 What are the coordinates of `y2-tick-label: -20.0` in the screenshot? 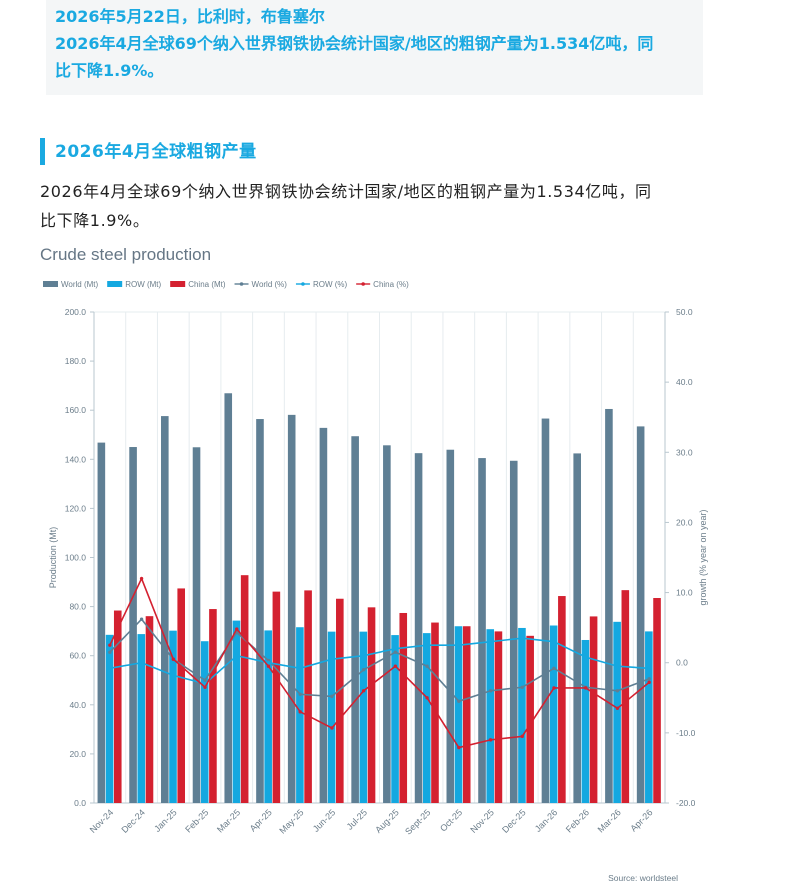 It's located at (686, 803).